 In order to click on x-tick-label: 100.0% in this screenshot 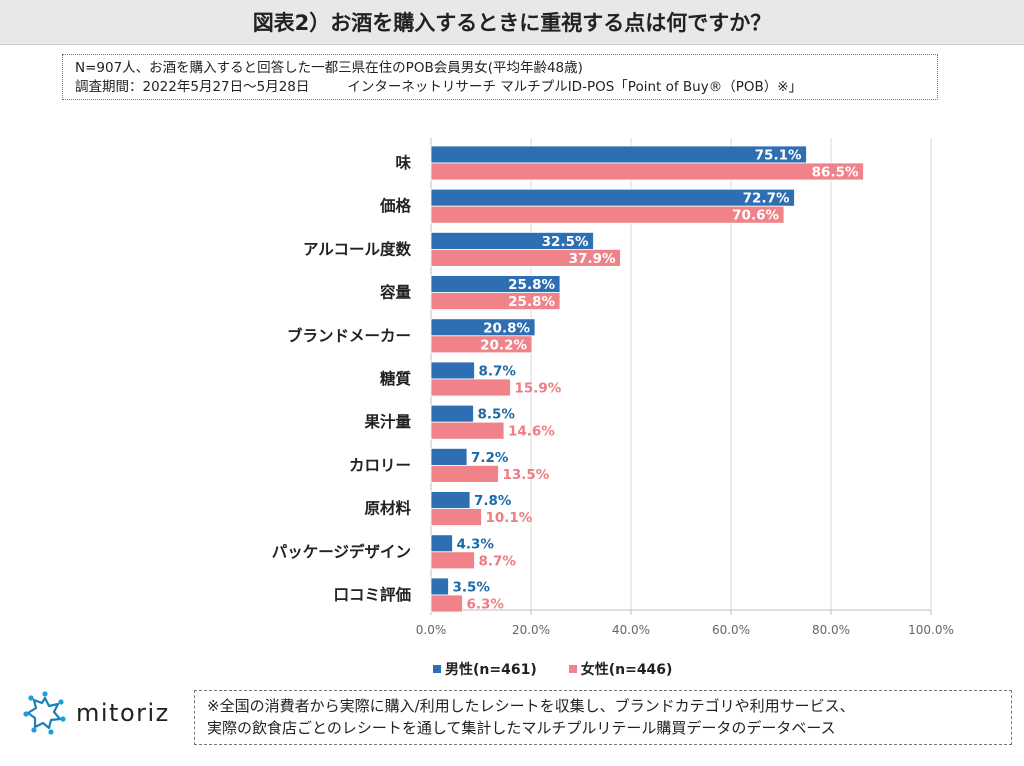, I will do `click(931, 630)`.